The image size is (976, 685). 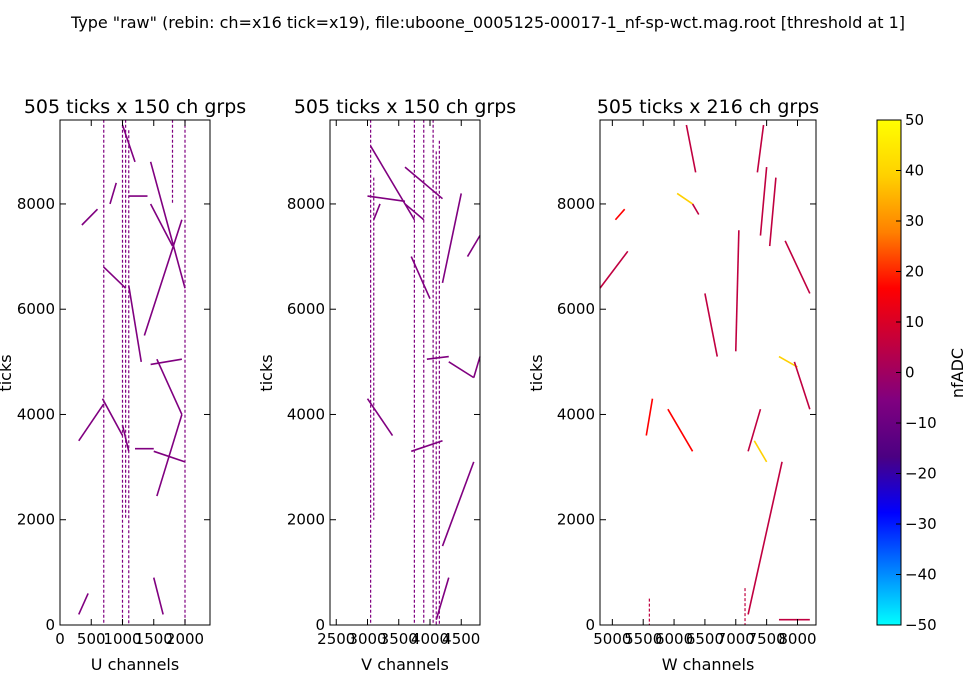 I want to click on x-tick-label: 7500, so click(x=767, y=639).